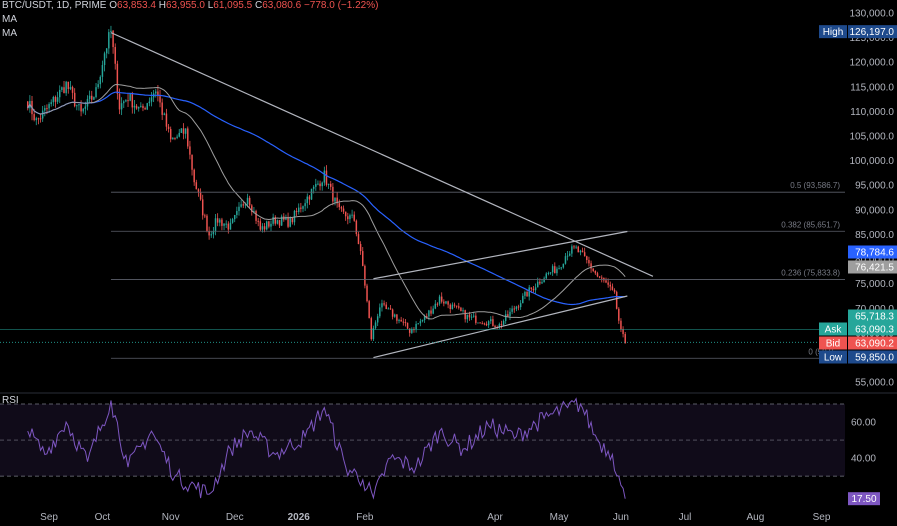 This screenshot has width=897, height=526. What do you see at coordinates (685, 517) in the screenshot?
I see `time-tick-label: Jul` at bounding box center [685, 517].